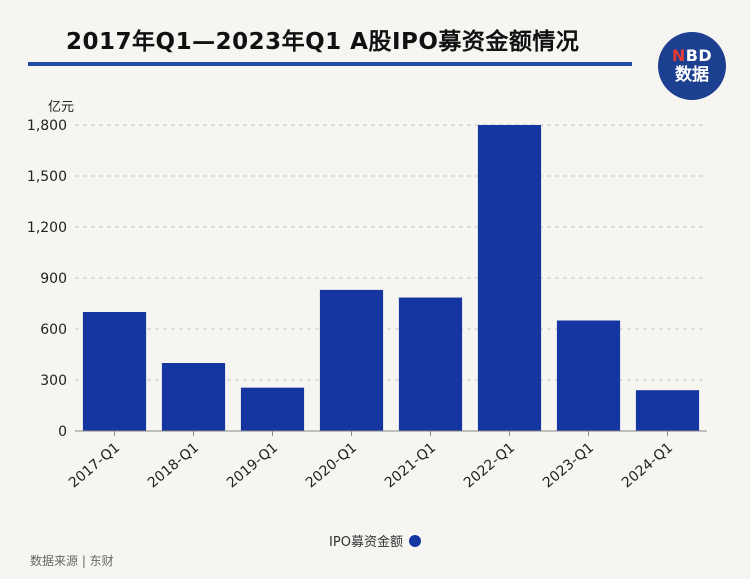  What do you see at coordinates (414, 540) in the screenshot?
I see `legend-marker` at bounding box center [414, 540].